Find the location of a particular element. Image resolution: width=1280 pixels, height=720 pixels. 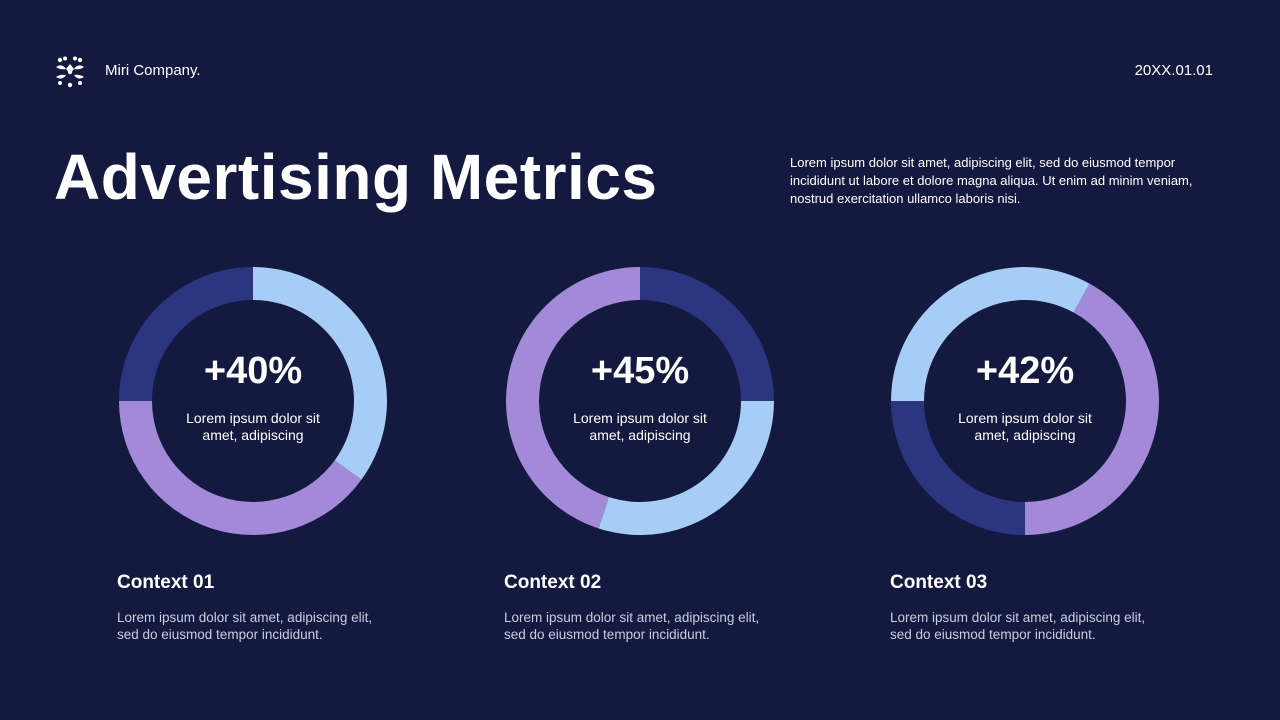

context-title-3: Context 03 is located at coordinates (939, 582).